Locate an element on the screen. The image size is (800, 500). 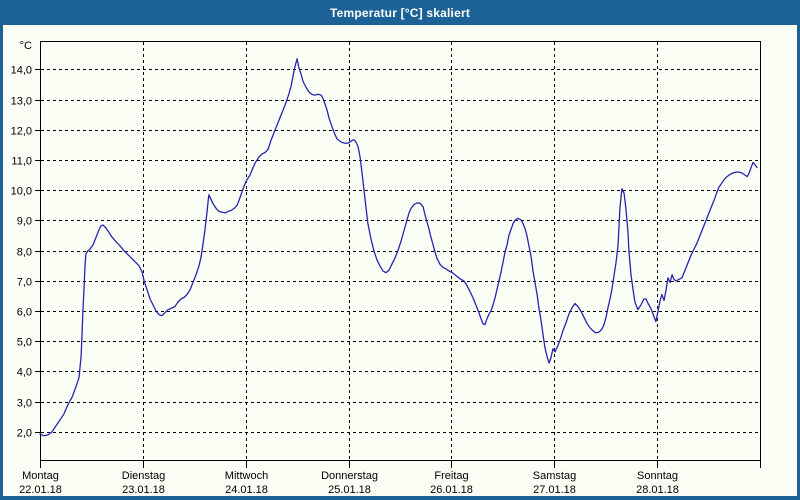
day-date-label: 28.01.18 is located at coordinates (657, 490).